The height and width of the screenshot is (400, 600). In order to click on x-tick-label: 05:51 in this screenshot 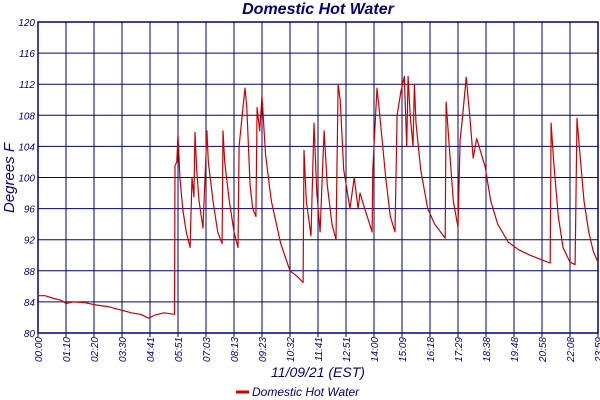, I will do `click(179, 349)`.